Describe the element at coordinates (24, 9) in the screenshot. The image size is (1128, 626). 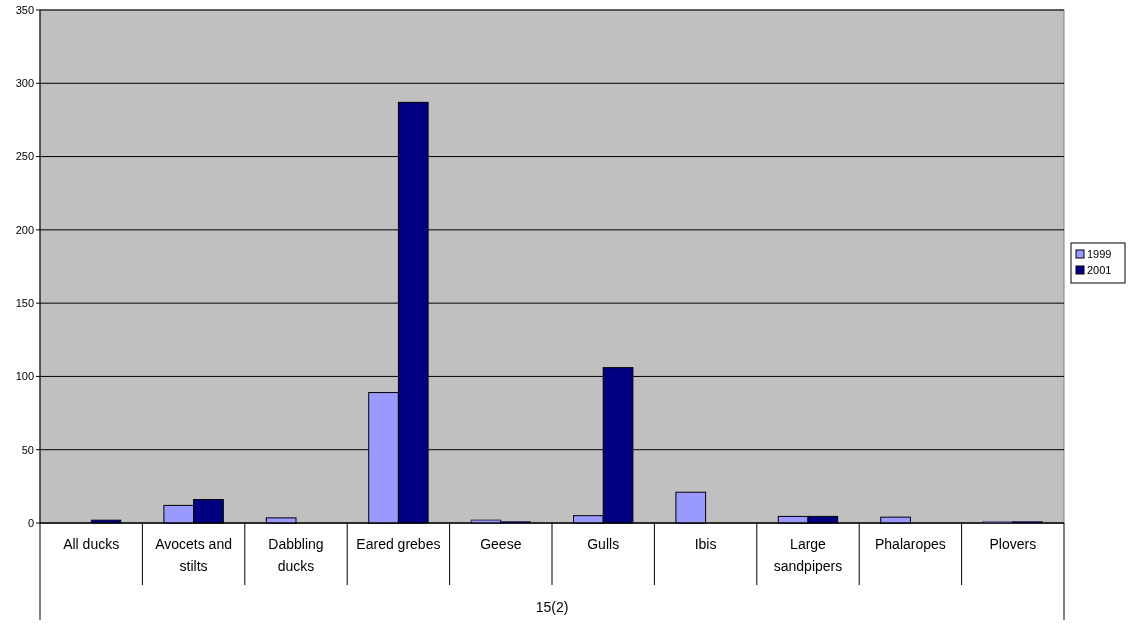
I see `y-tick-label: 350` at that location.